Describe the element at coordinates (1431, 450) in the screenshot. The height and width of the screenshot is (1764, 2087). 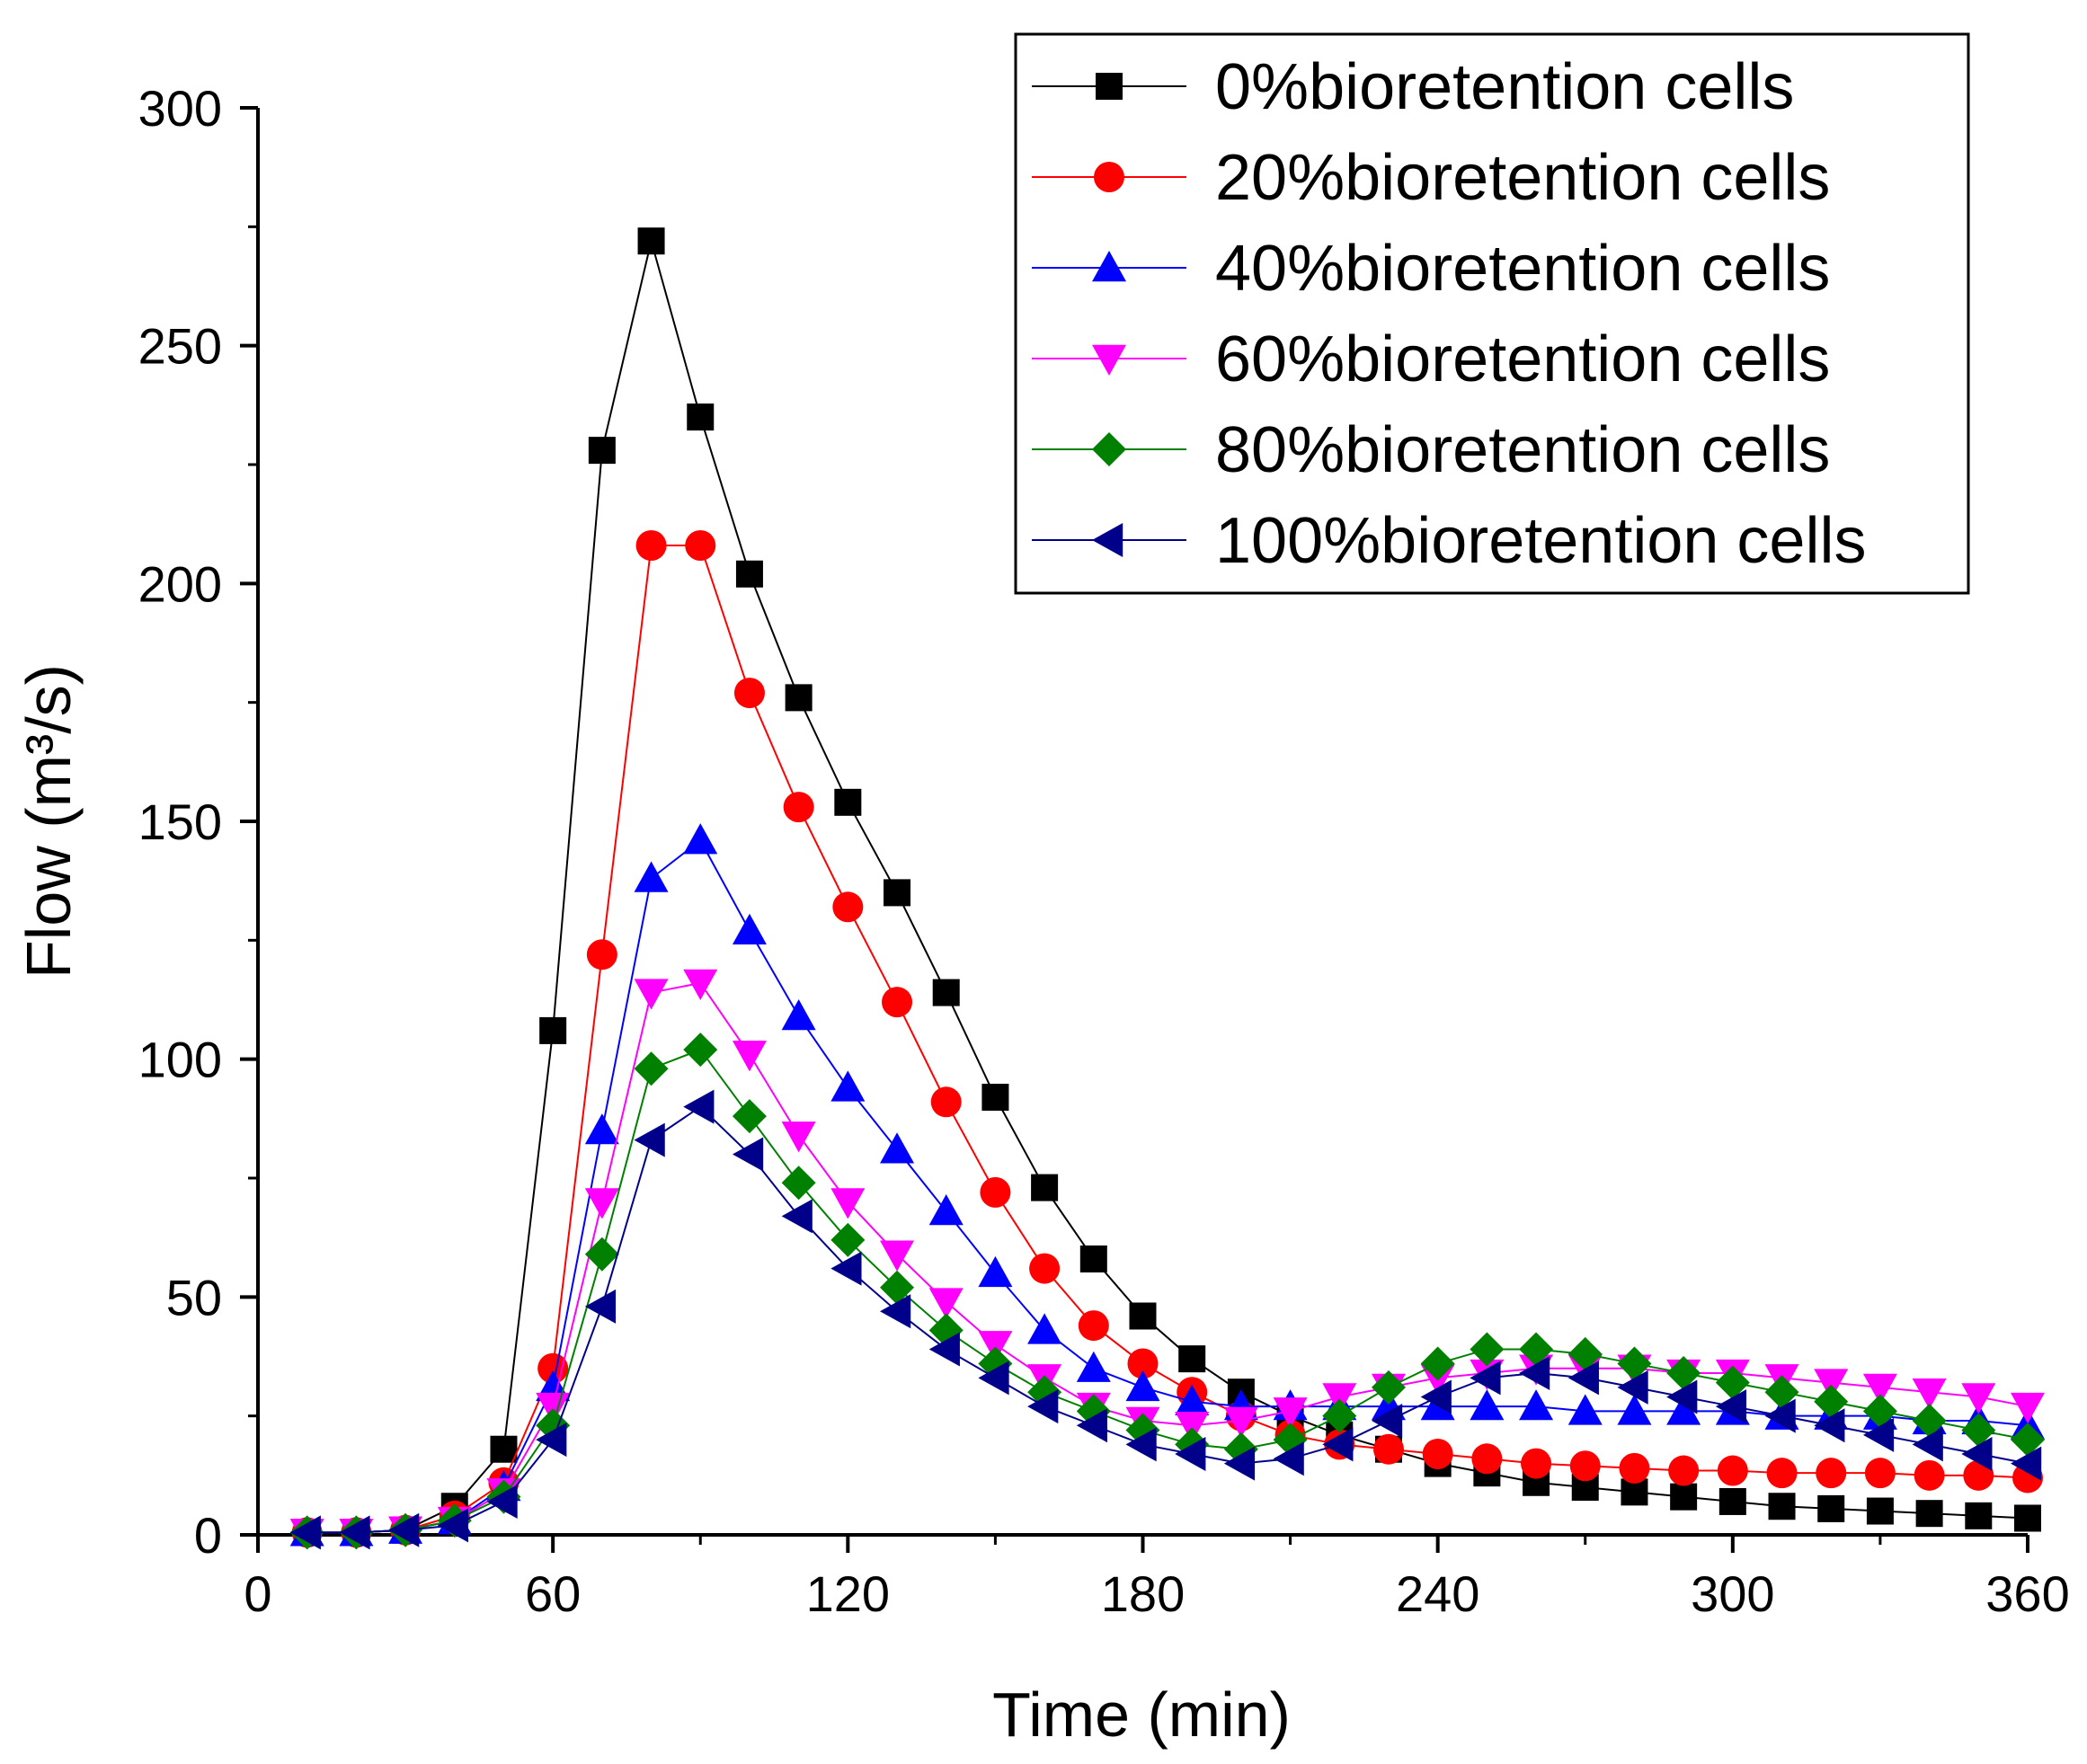
I see `legend-entry: 80%bioretention cells` at that location.